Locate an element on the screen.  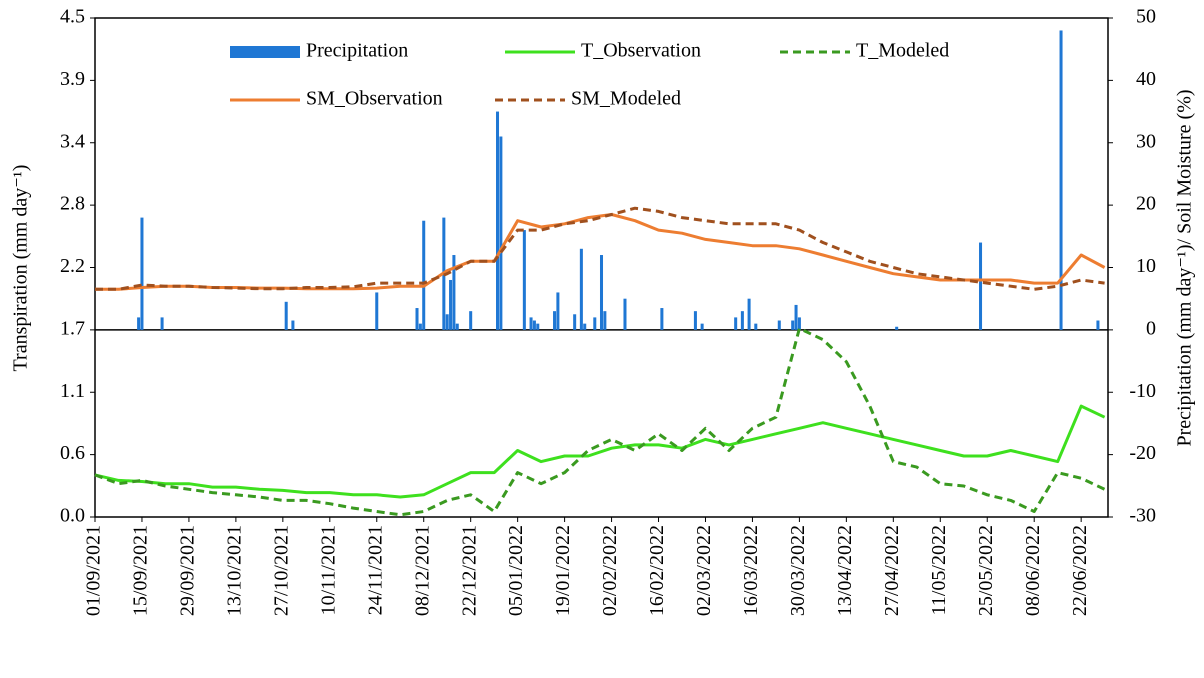
y2-tick-label: 20 is located at coordinates (1146, 204).